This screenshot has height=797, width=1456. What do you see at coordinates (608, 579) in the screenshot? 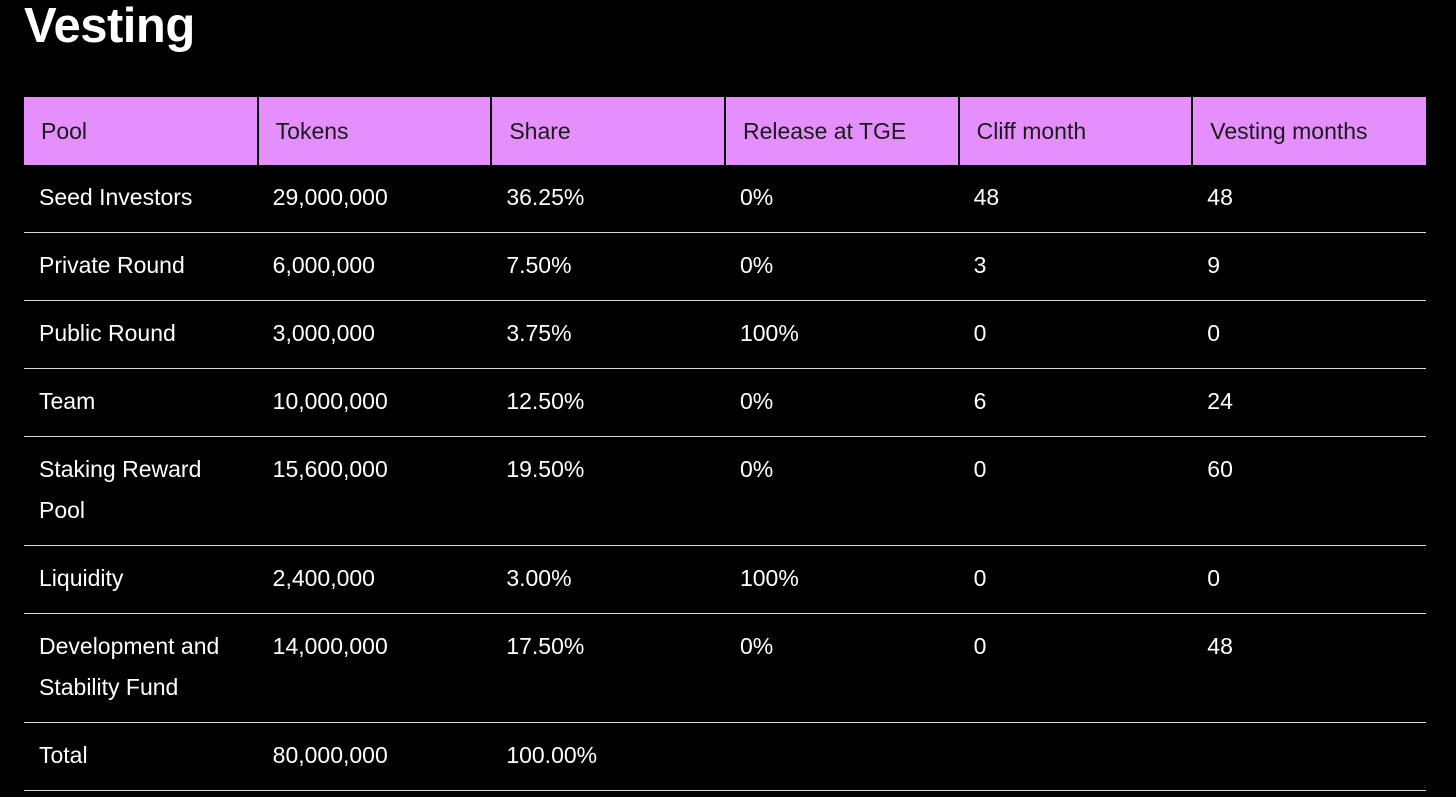
I see `cell-share: 3.00%` at bounding box center [608, 579].